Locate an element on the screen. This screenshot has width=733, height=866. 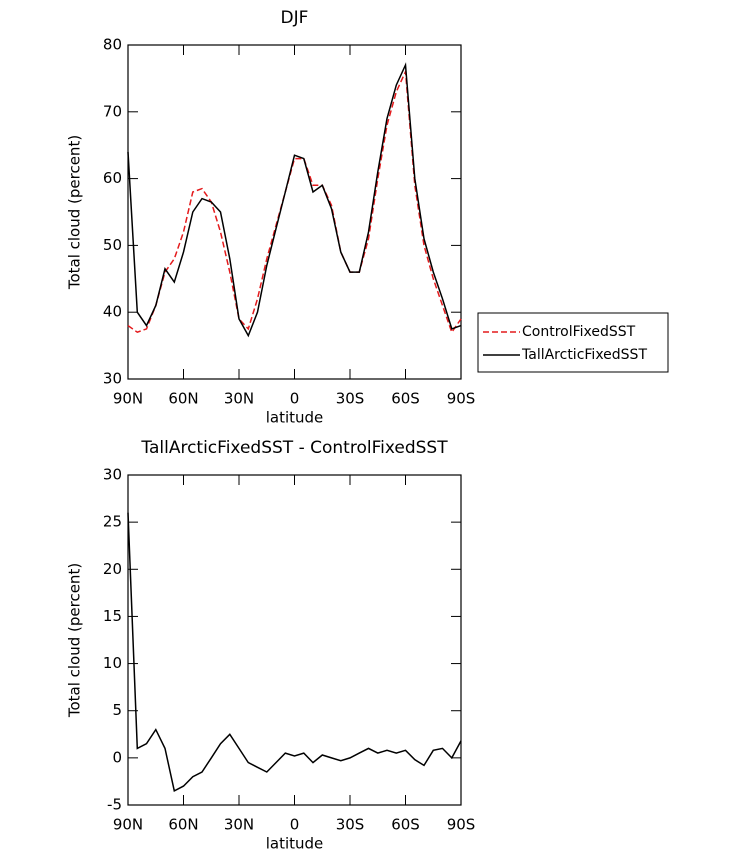
legend-label: ControlFixedSST is located at coordinates (579, 332).